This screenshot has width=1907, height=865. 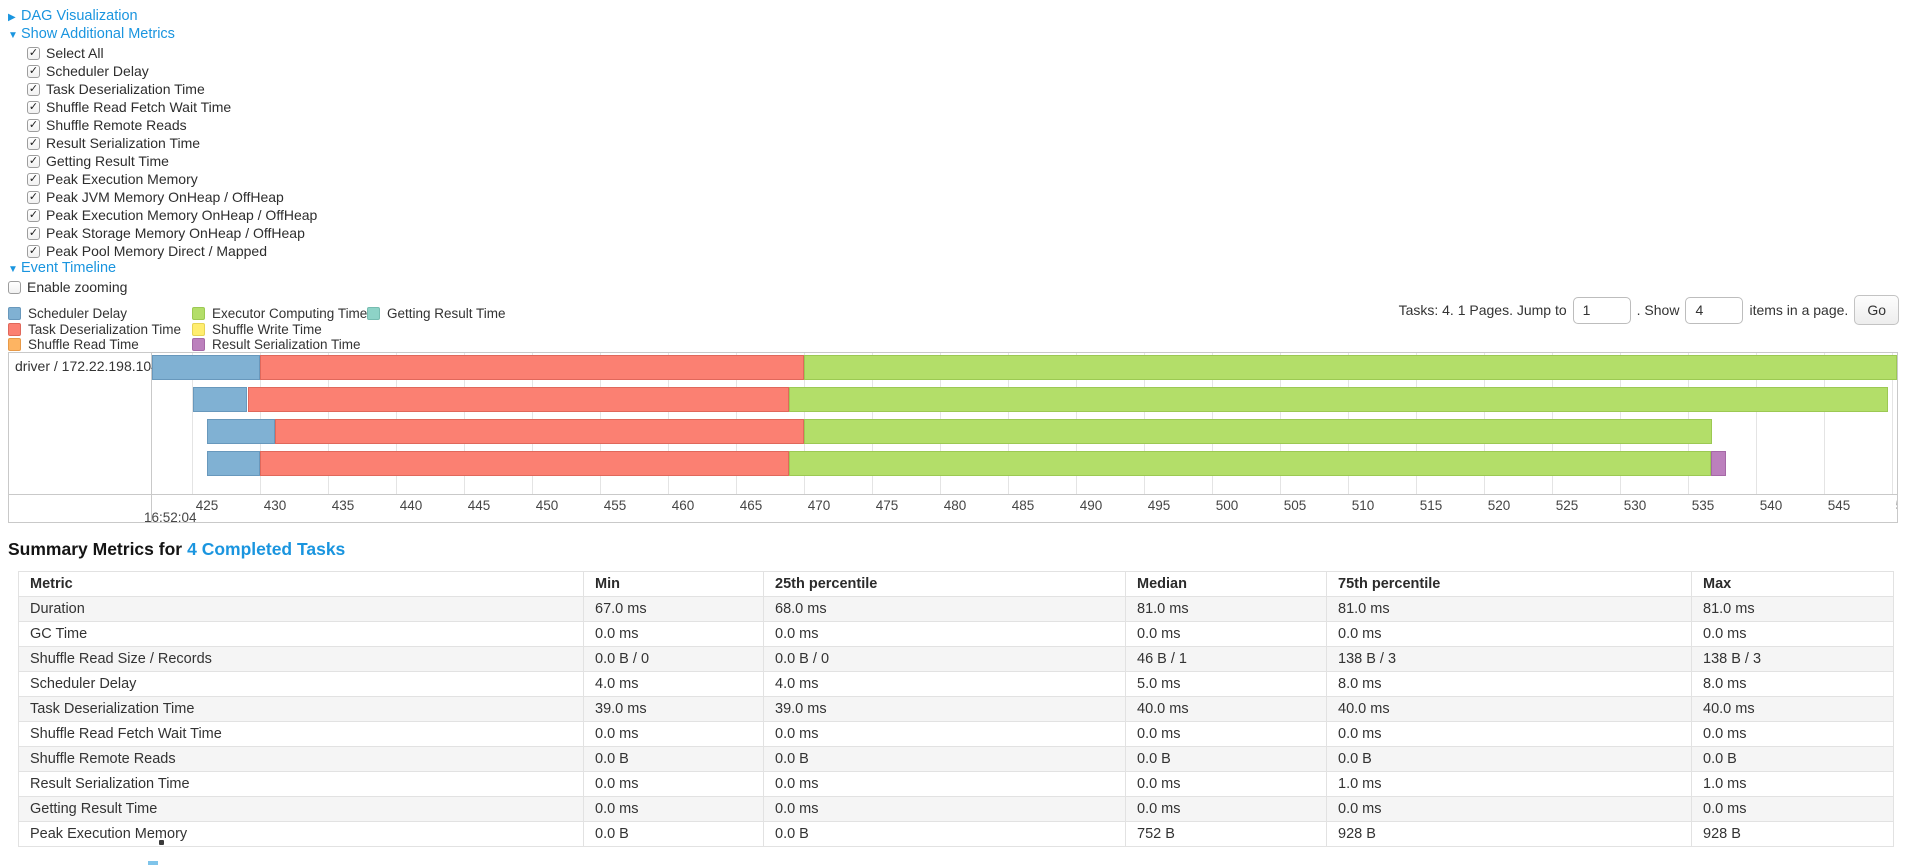 I want to click on metric-checkbox-label: Peak Execution Memory, so click(x=122, y=179).